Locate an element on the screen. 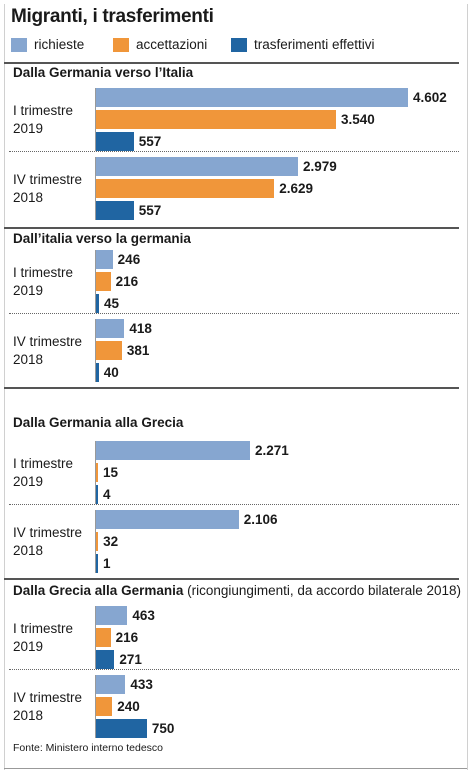 The width and height of the screenshot is (473, 776). panel-title-main: Dalla Germania verso l’Italia is located at coordinates (103, 72).